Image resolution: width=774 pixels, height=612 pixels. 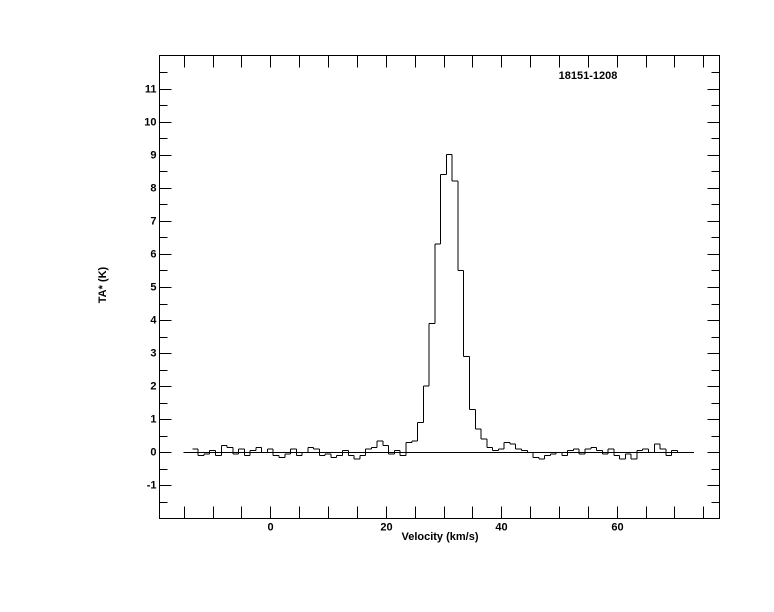 I want to click on x-tick-label: 60, so click(x=617, y=527).